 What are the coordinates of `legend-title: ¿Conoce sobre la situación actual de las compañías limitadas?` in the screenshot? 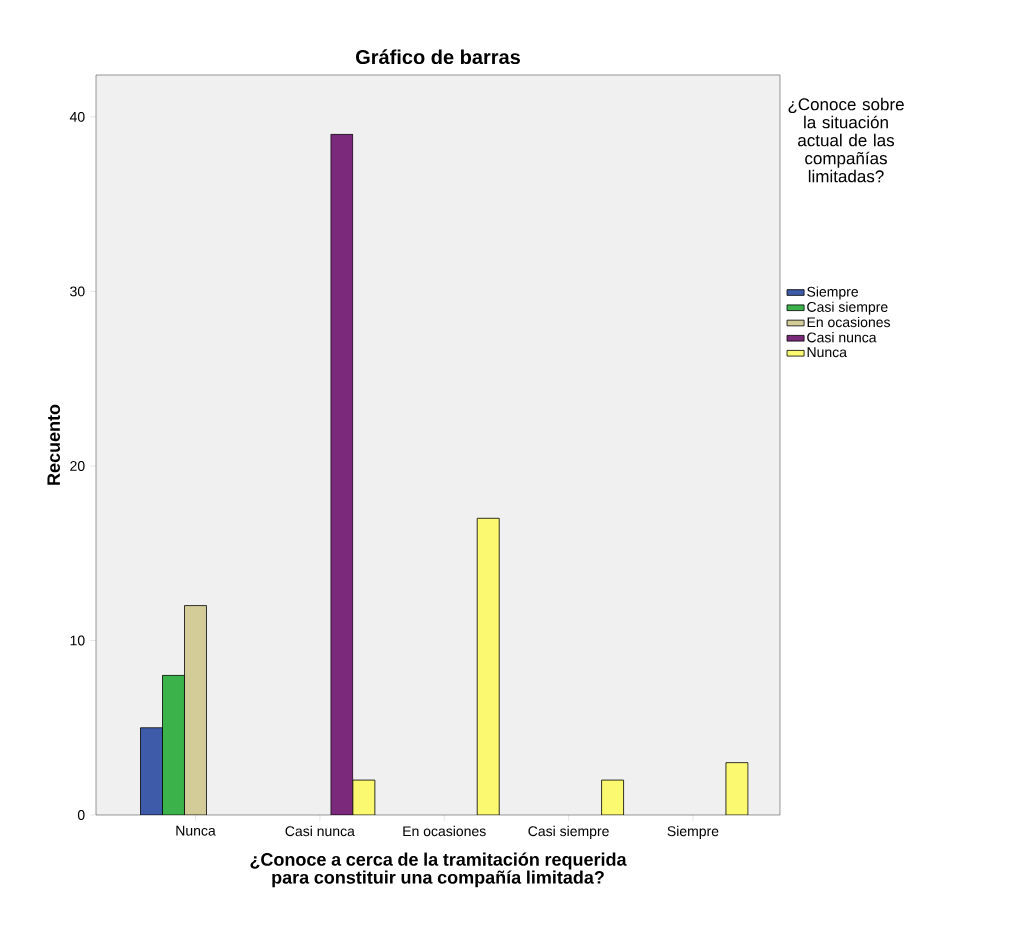 It's located at (846, 140).